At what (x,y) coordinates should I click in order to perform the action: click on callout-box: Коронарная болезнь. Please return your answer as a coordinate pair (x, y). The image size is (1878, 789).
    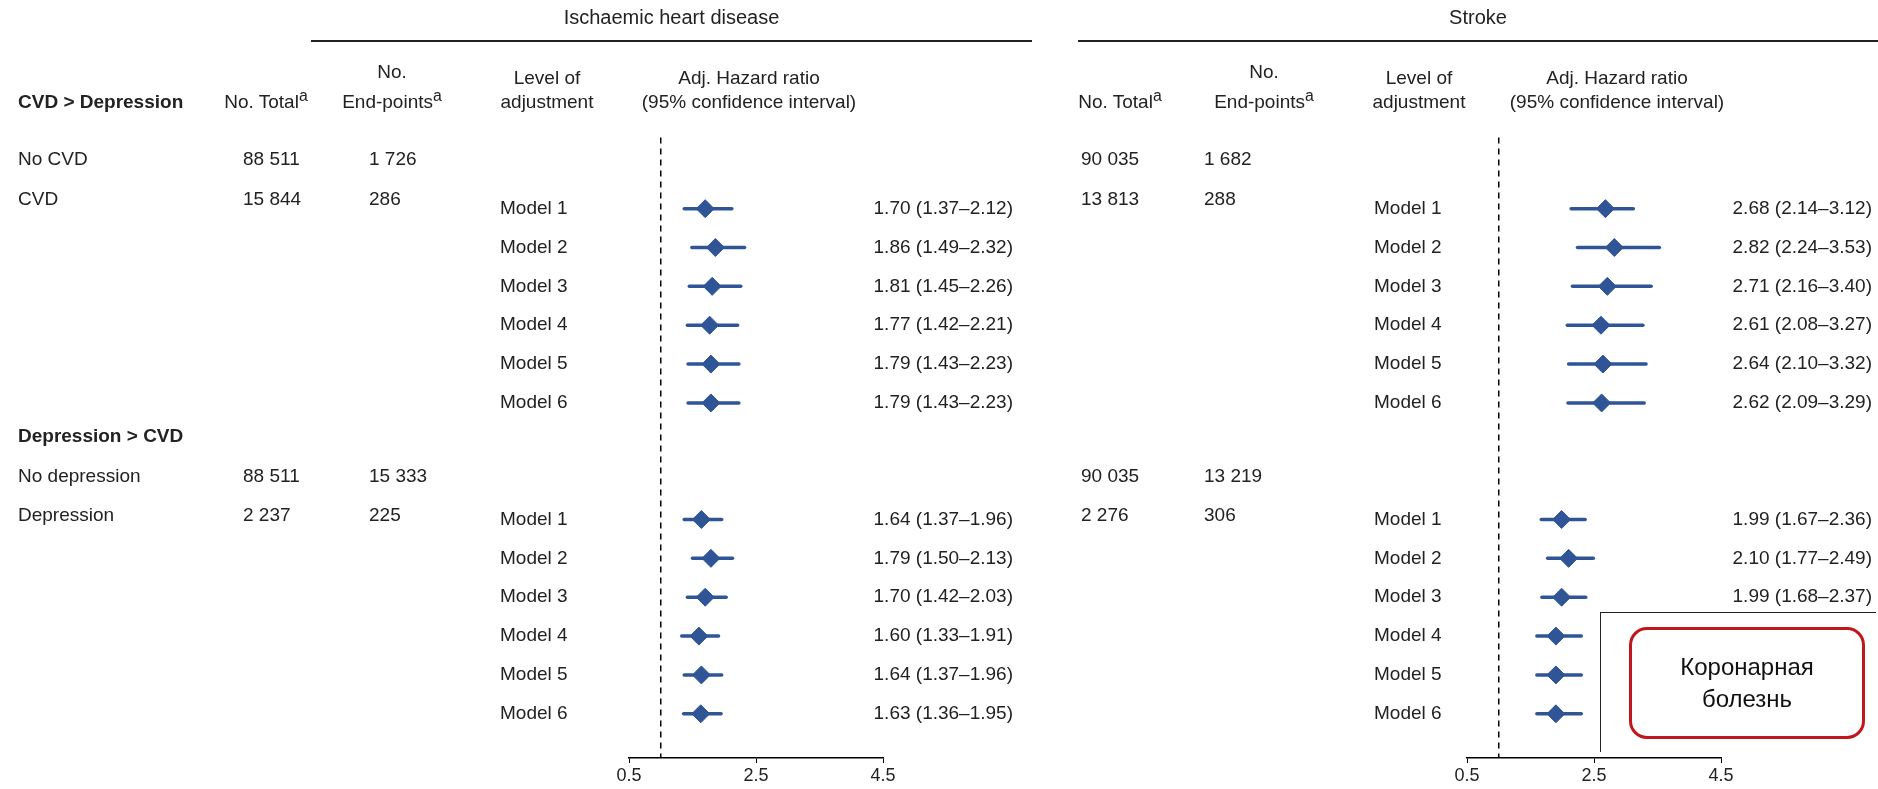
    Looking at the image, I should click on (1738, 682).